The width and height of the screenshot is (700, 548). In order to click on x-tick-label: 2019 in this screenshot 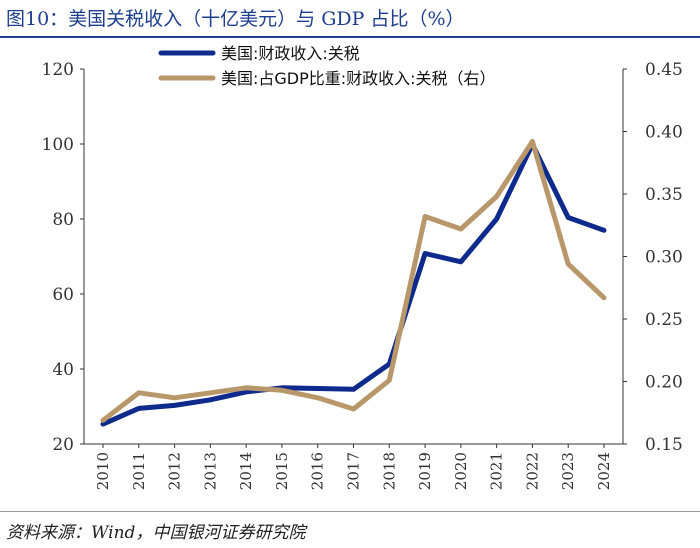, I will do `click(425, 471)`.